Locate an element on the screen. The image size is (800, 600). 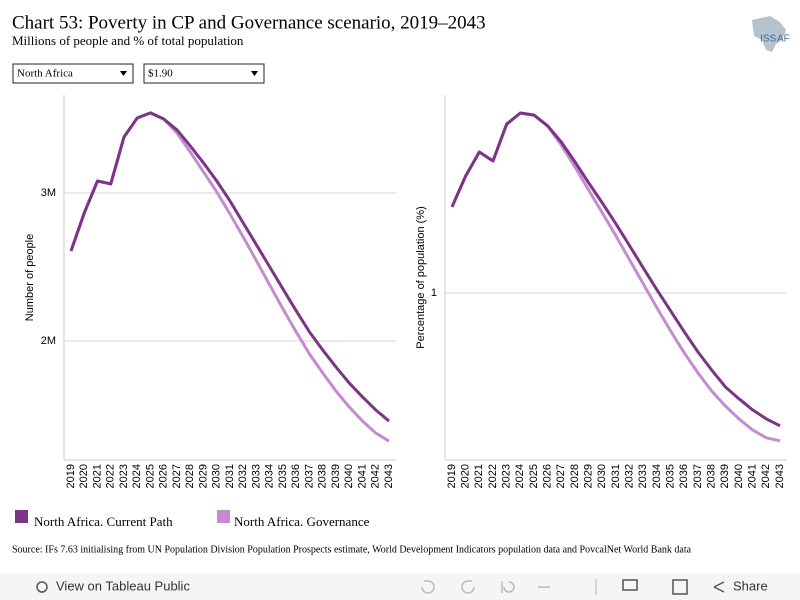
logo-text: ISS is located at coordinates (768, 39).